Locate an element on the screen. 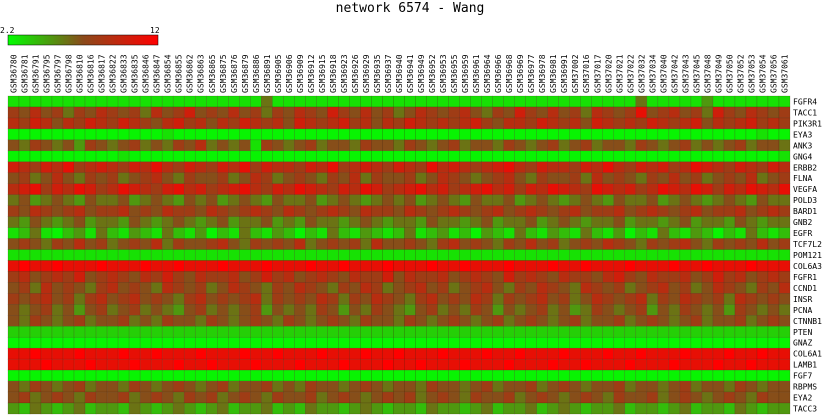  x-tick-label: GSM37056 is located at coordinates (773, 73).